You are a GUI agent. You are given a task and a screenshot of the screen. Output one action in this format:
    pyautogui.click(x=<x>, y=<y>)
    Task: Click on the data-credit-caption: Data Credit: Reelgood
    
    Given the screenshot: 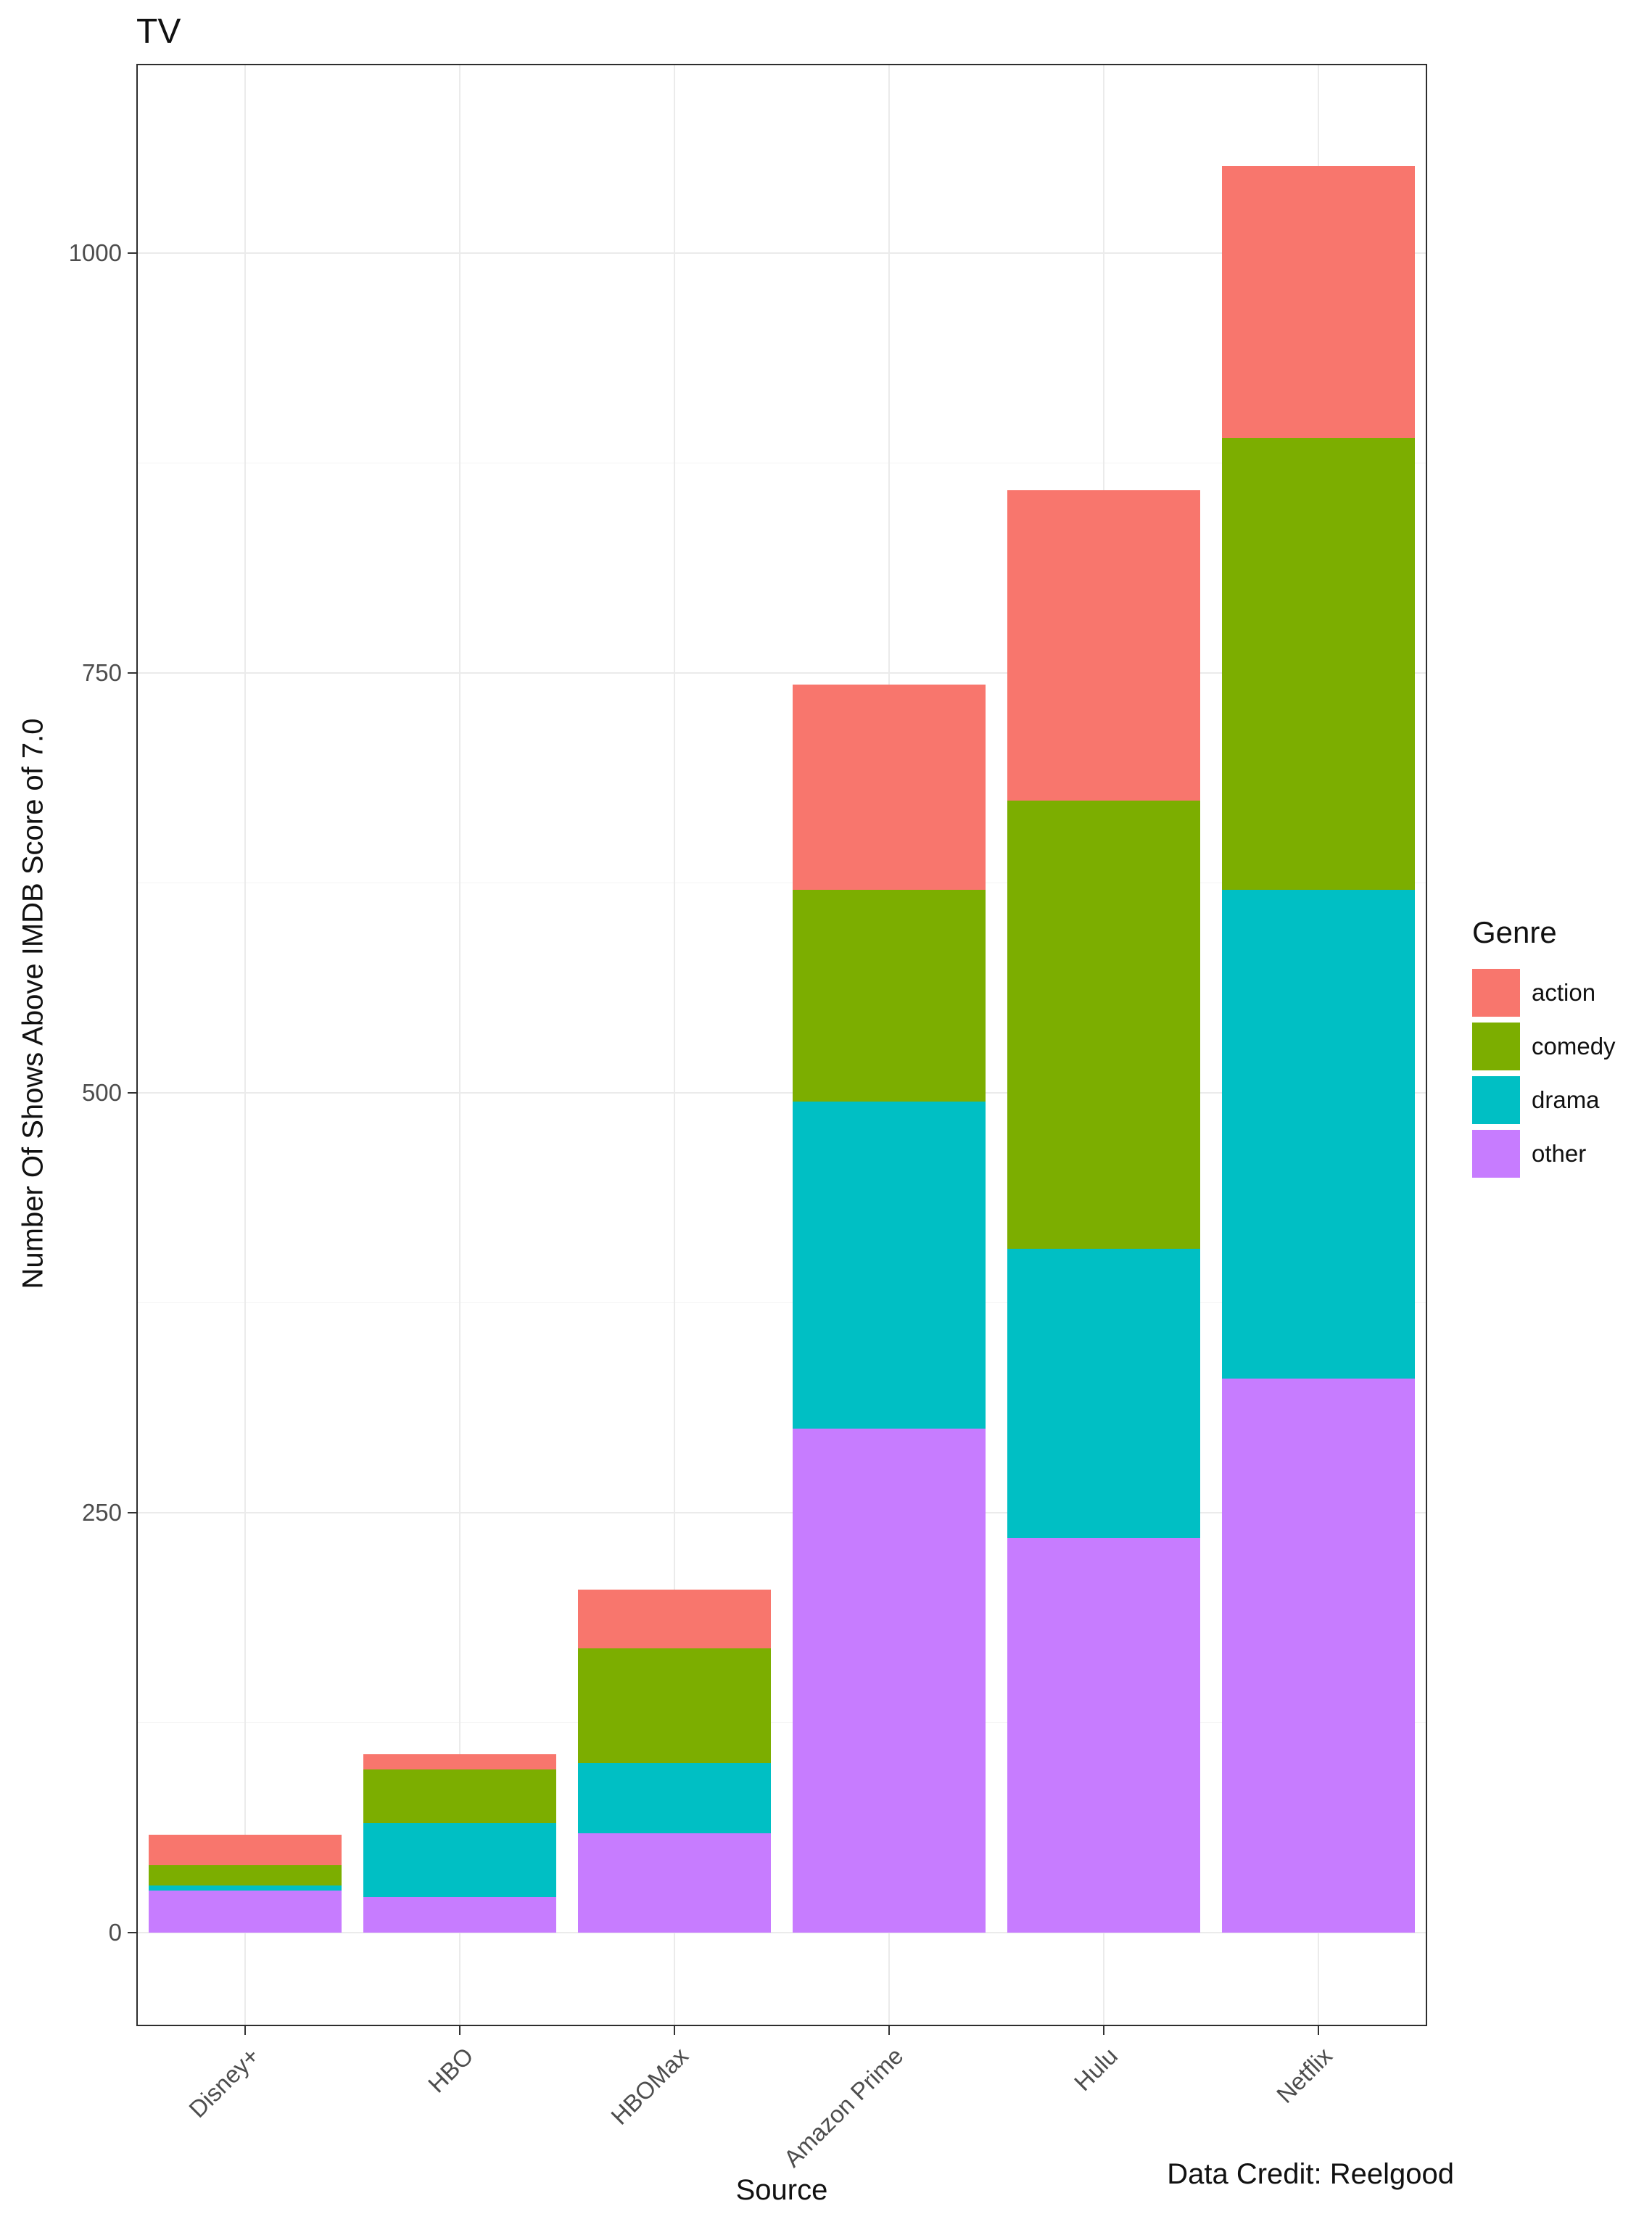 What is the action you would take?
    pyautogui.click(x=1310, y=2174)
    